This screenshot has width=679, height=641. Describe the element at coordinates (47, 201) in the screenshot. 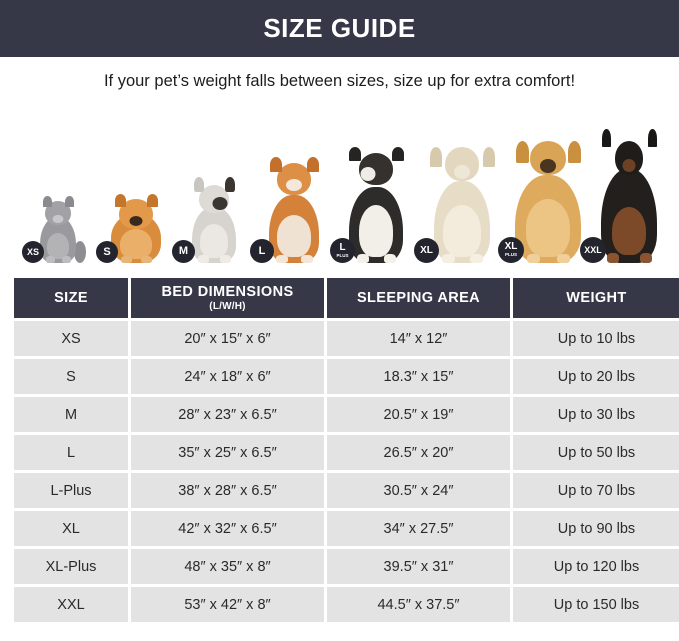

I see `cat-ear-left` at that location.